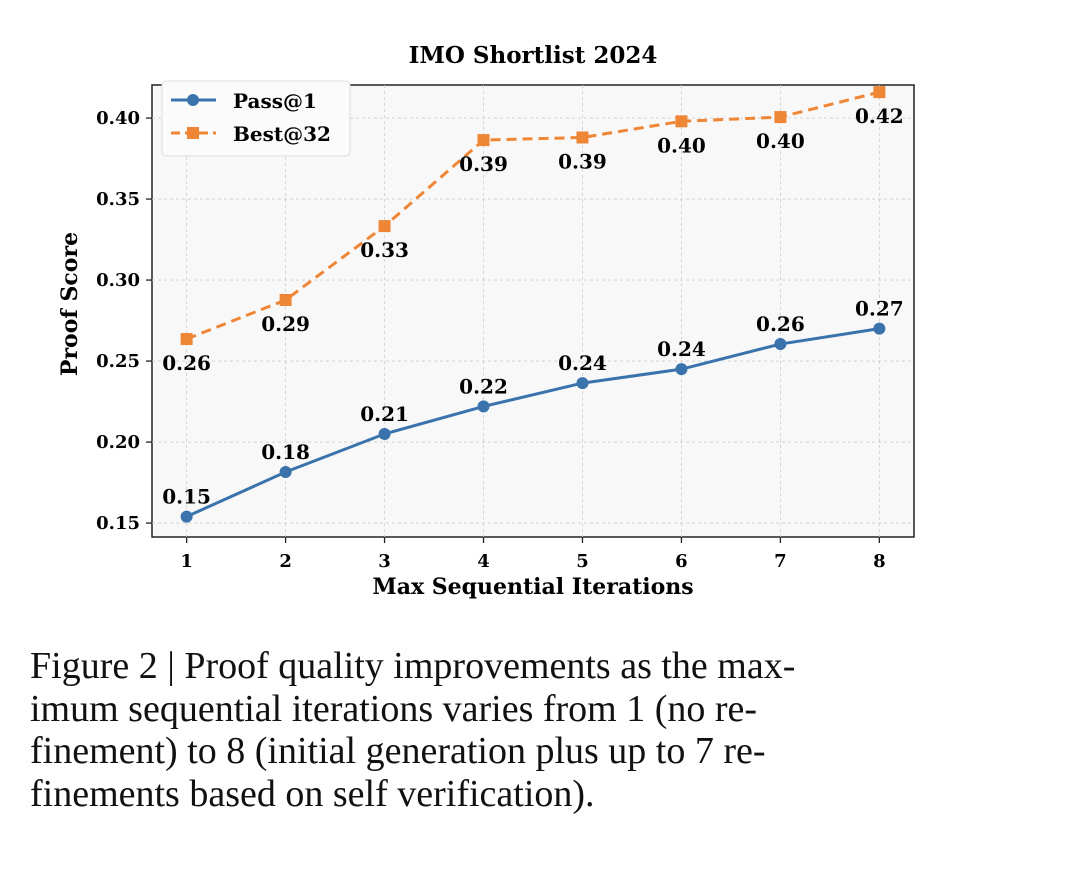 The width and height of the screenshot is (1070, 884). Describe the element at coordinates (282, 134) in the screenshot. I see `legend-best32-label: Best@32` at that location.